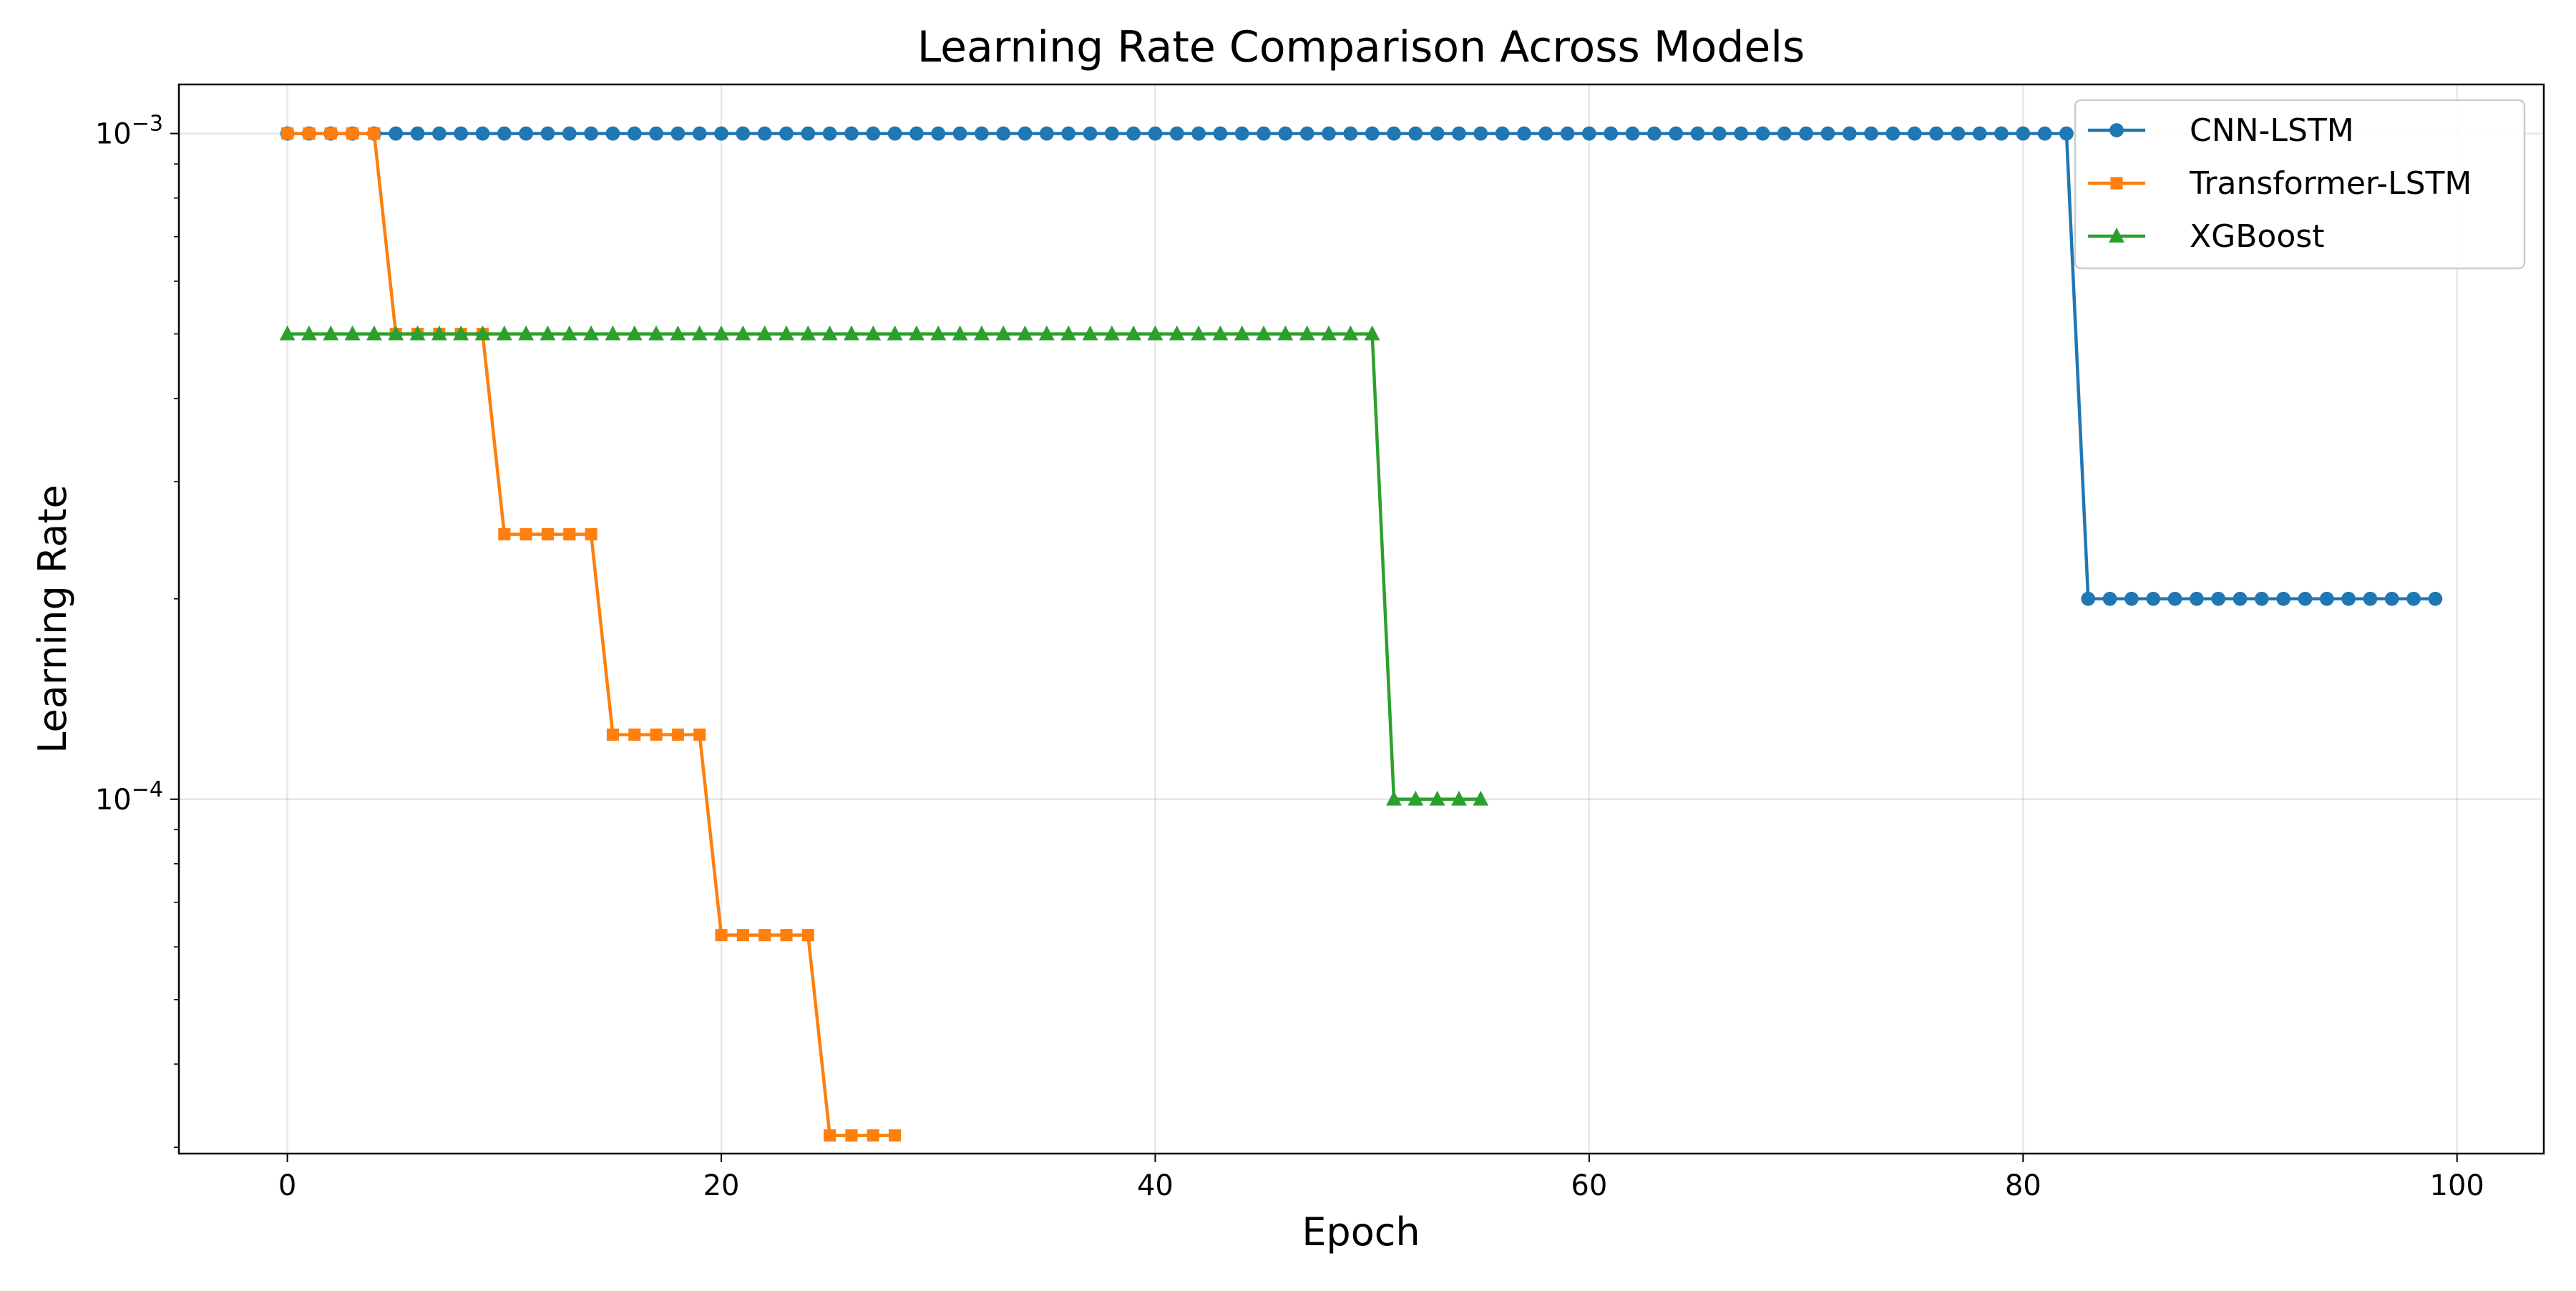  Describe the element at coordinates (129, 797) in the screenshot. I see `y-tick-label: 10−4` at that location.